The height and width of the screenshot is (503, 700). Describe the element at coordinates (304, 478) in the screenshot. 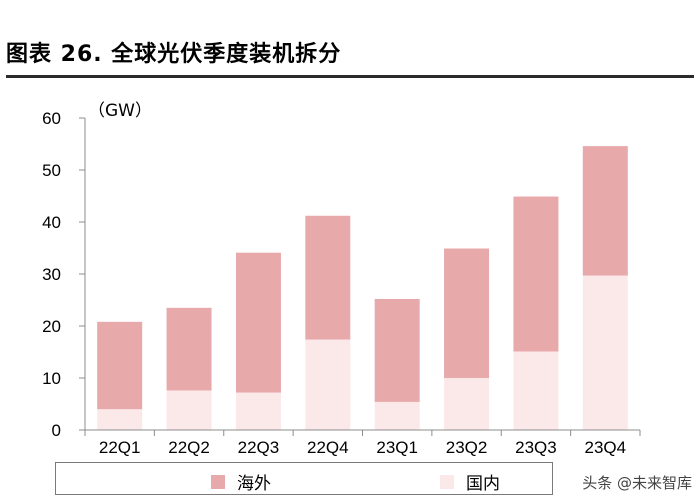

I see `legend: 海外 国内` at that location.